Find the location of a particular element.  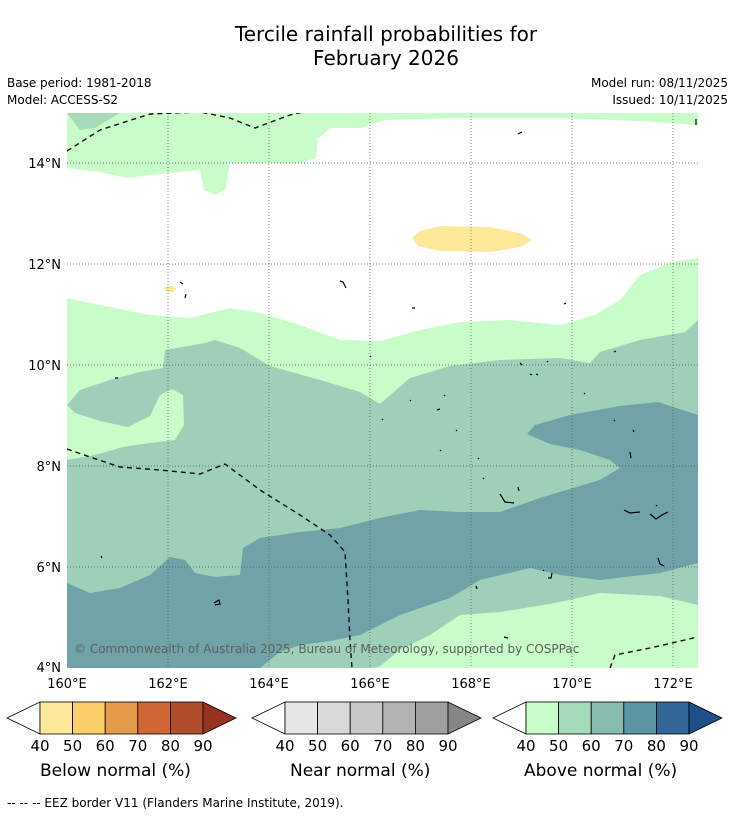

lon-label-160: 160°E is located at coordinates (67, 684).